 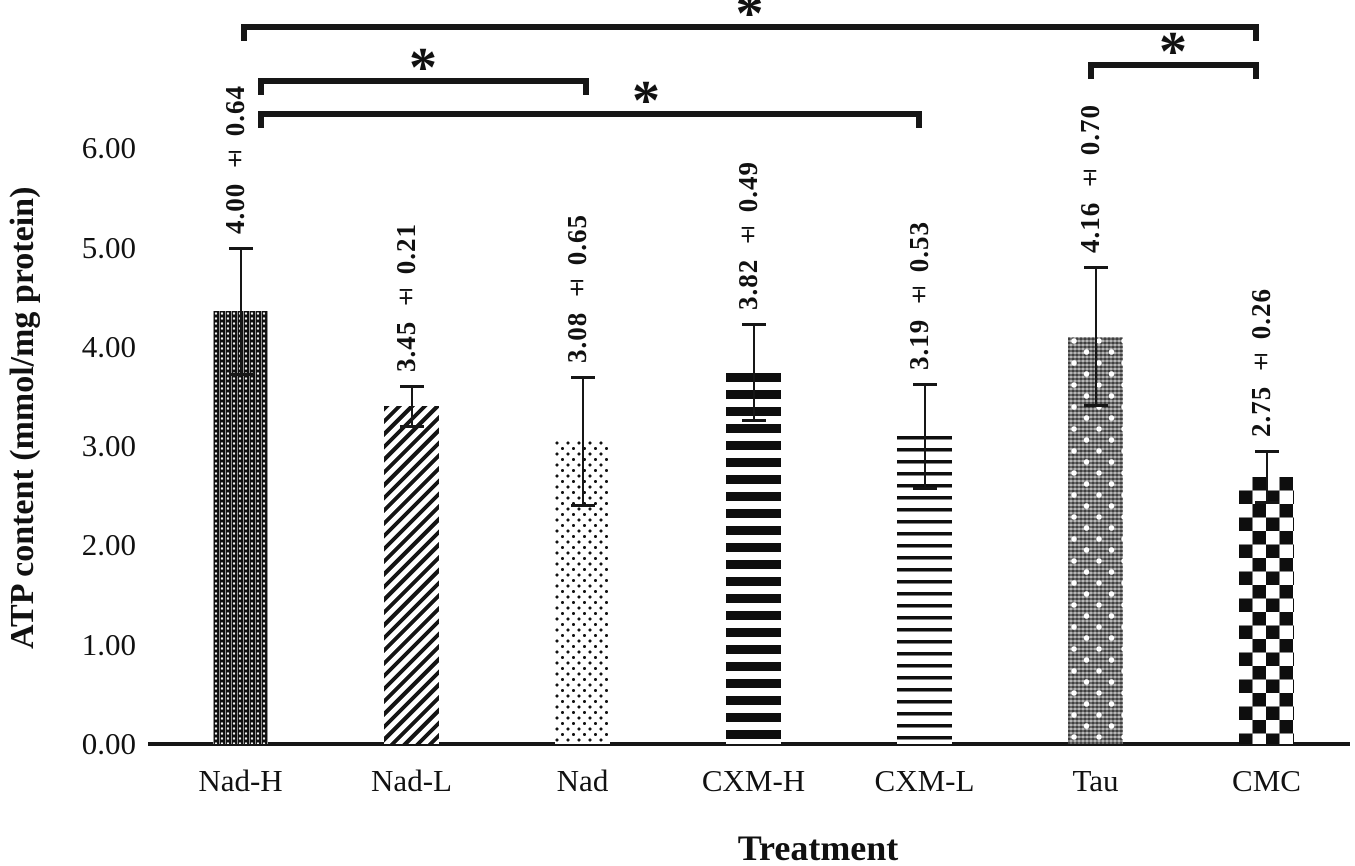 What do you see at coordinates (924, 436) in the screenshot?
I see `error-bar-cxm-l` at bounding box center [924, 436].